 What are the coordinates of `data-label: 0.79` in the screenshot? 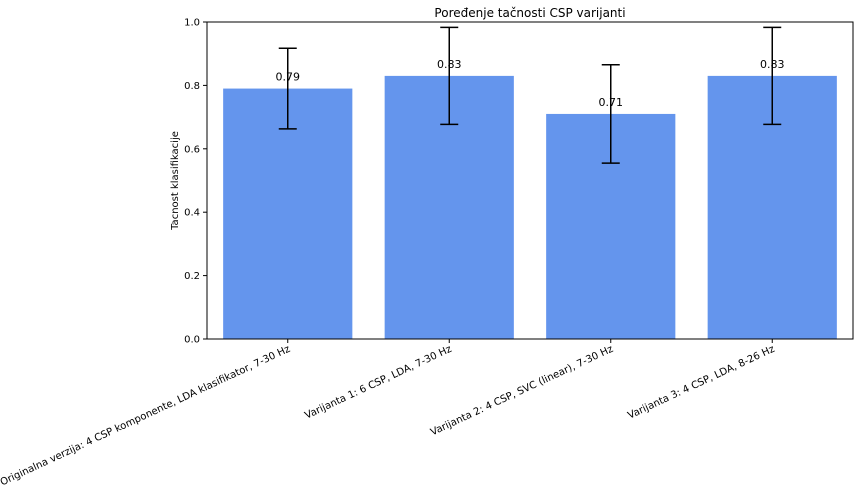 It's located at (288, 77).